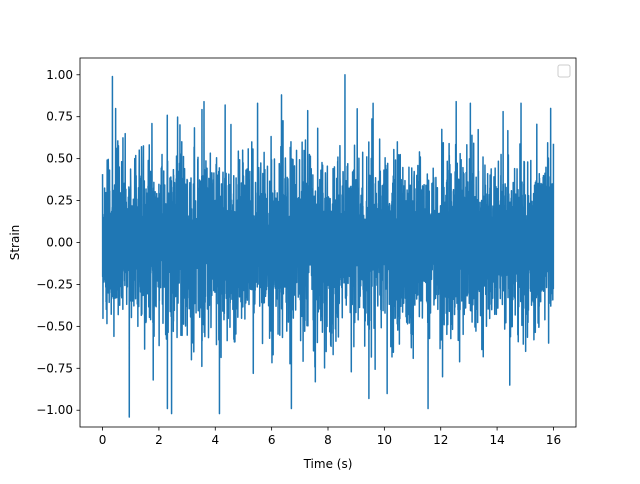  I want to click on x-tick-label: 2, so click(159, 440).